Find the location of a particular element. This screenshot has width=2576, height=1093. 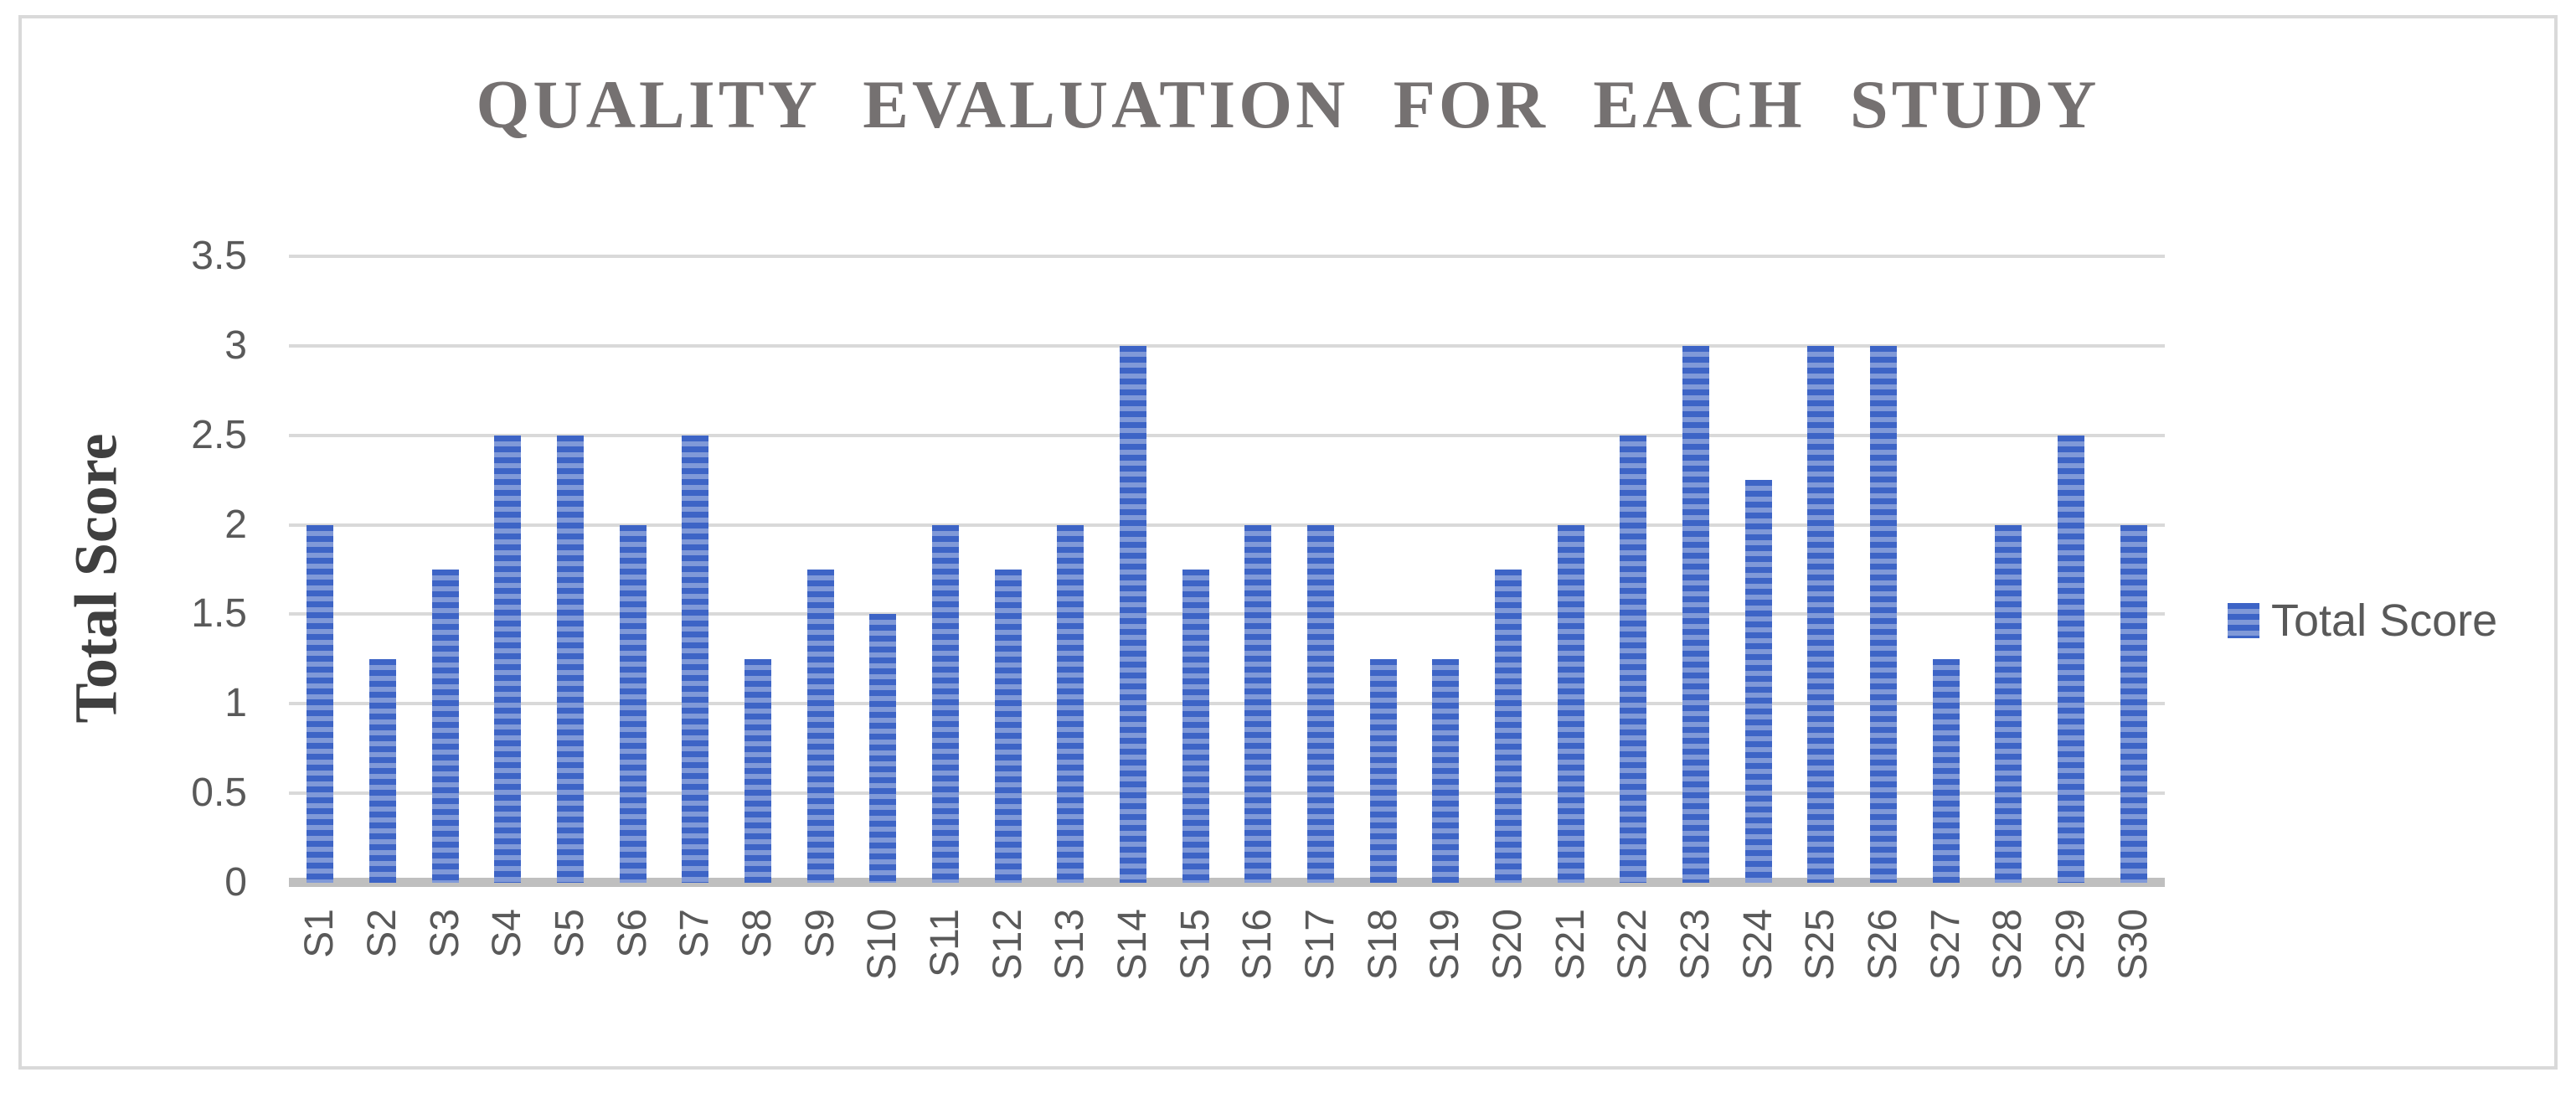

bar-S13 is located at coordinates (1070, 703).